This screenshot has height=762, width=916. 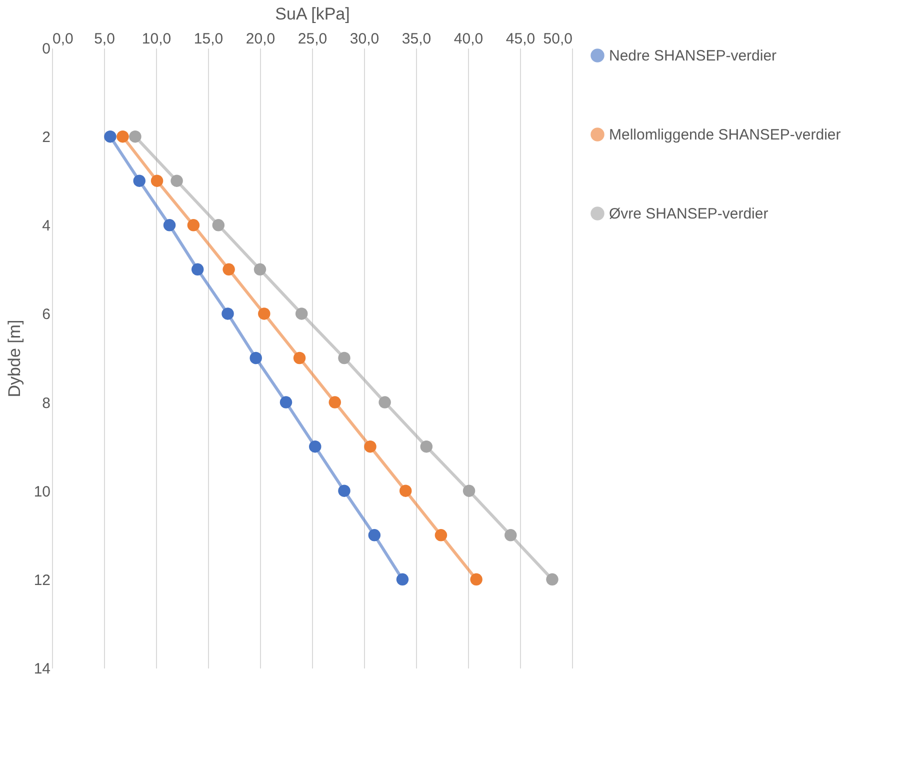 What do you see at coordinates (46, 226) in the screenshot?
I see `y-tick-label: 4` at bounding box center [46, 226].